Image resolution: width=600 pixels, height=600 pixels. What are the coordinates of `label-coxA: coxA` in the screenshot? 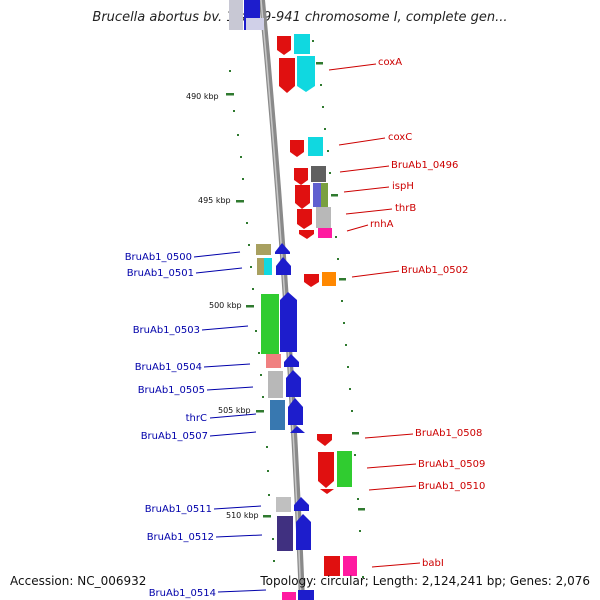 It's located at (390, 62).